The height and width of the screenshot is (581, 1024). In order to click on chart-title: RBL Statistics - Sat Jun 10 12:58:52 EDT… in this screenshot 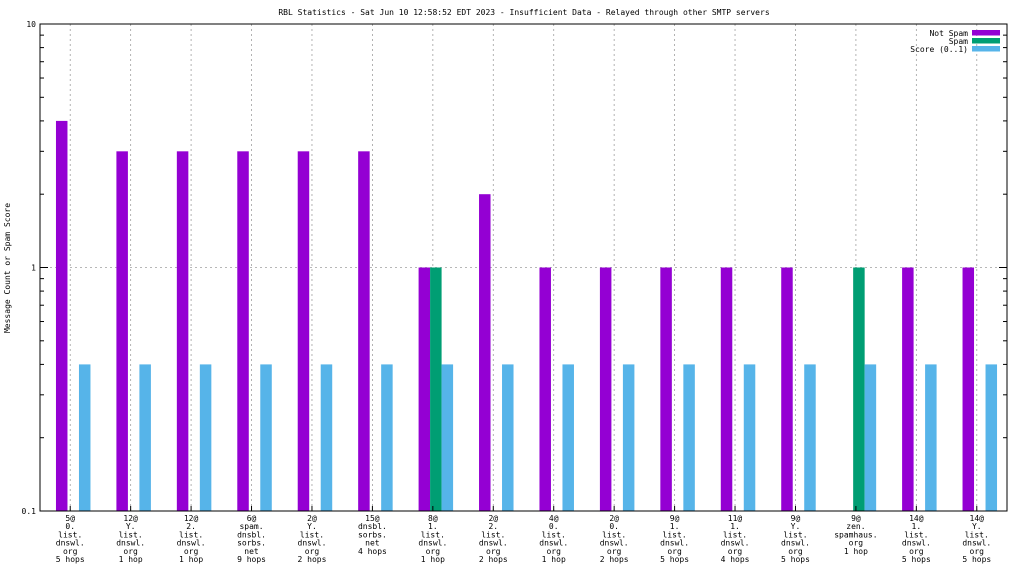, I will do `click(523, 12)`.